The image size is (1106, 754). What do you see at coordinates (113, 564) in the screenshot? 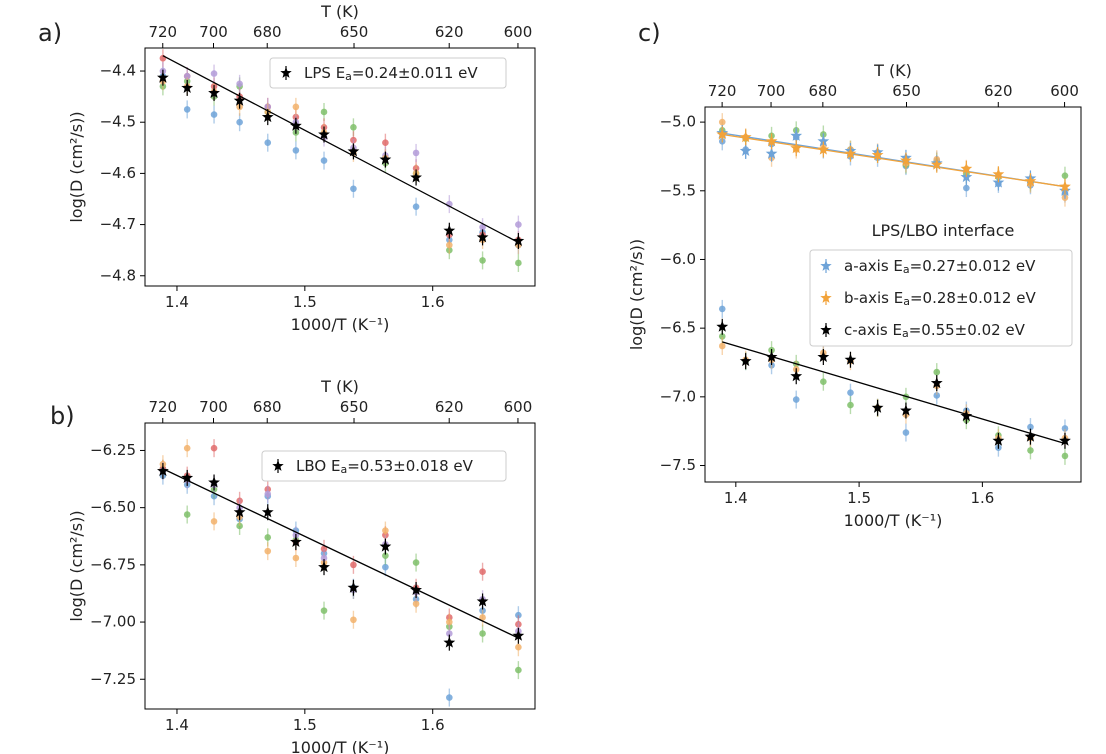
I see `y-tick-label: −6.75` at bounding box center [113, 564].